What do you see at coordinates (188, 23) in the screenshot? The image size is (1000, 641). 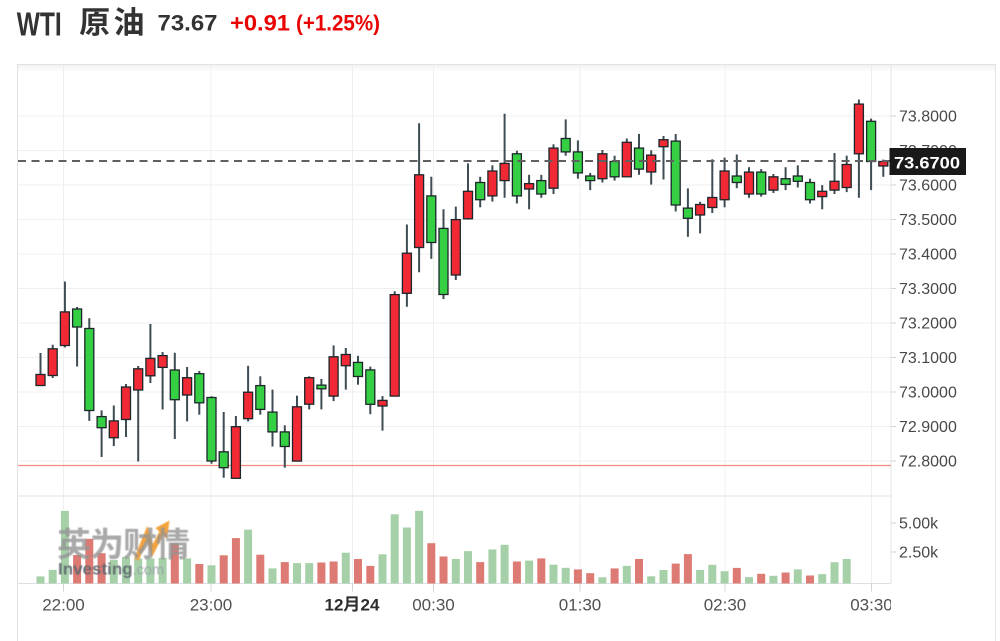 I see `svg-text: 73.67` at bounding box center [188, 23].